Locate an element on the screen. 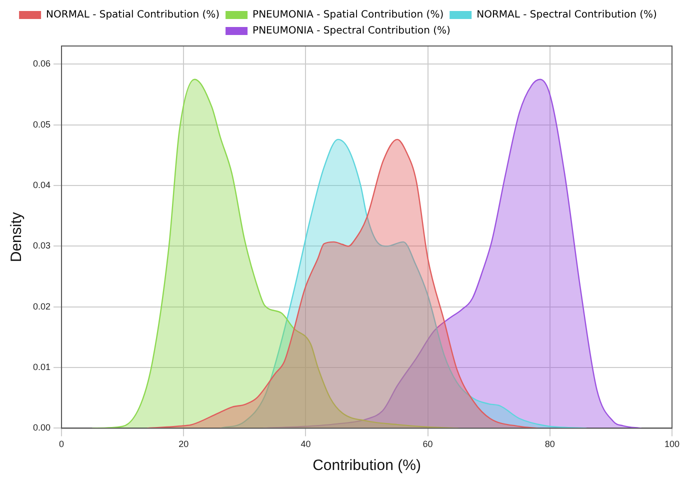  y-tick-label: 0.01 is located at coordinates (41, 367).